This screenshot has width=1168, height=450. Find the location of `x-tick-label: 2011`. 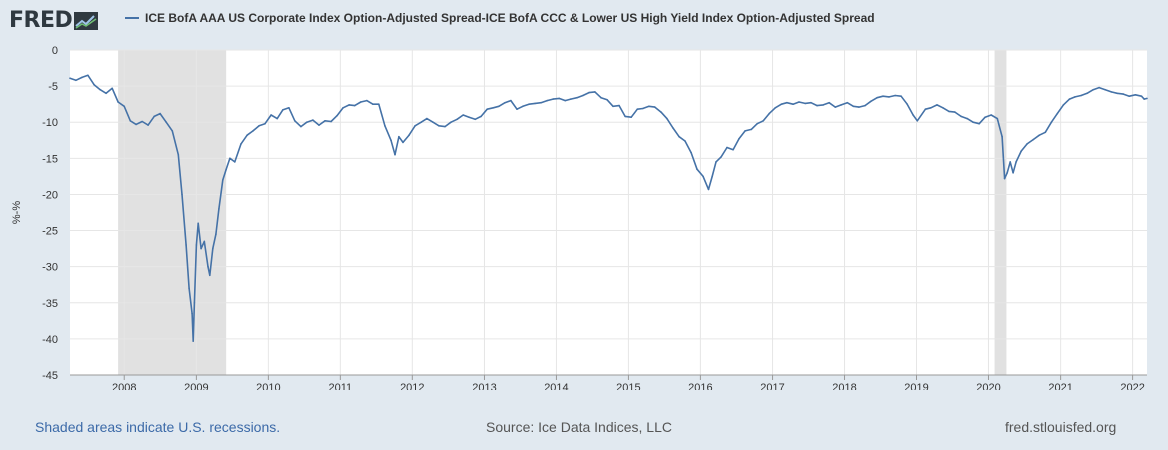

x-tick-label: 2011 is located at coordinates (341, 386).